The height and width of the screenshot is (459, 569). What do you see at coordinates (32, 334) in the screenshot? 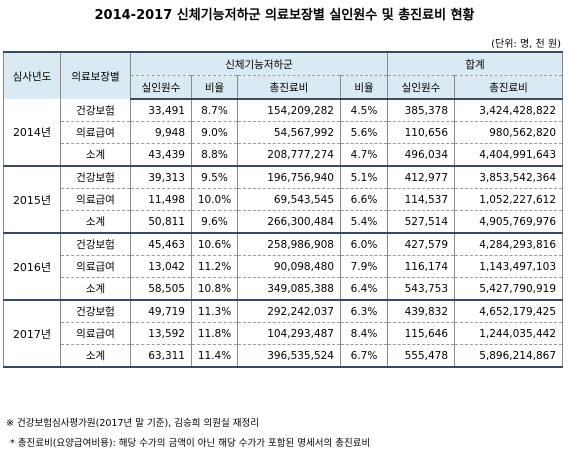
I see `year-cell: 2017년` at bounding box center [32, 334].